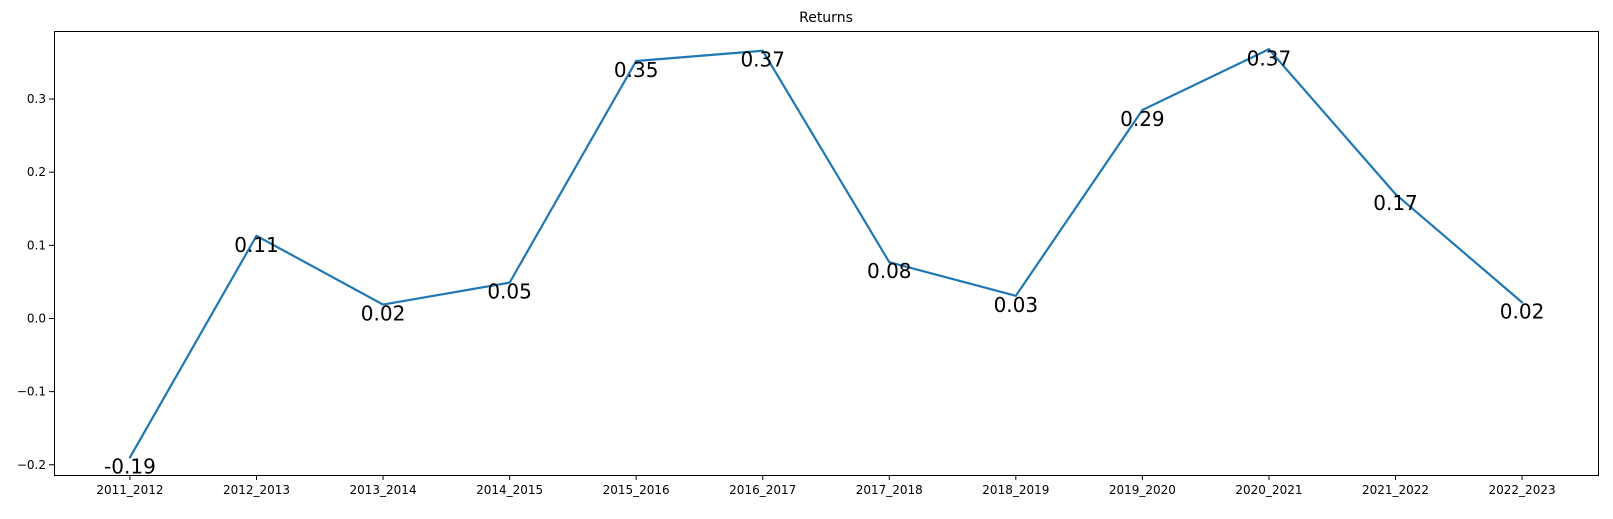 This screenshot has width=1613, height=519. Describe the element at coordinates (36, 99) in the screenshot. I see `y-tick-label: 0.3` at that location.